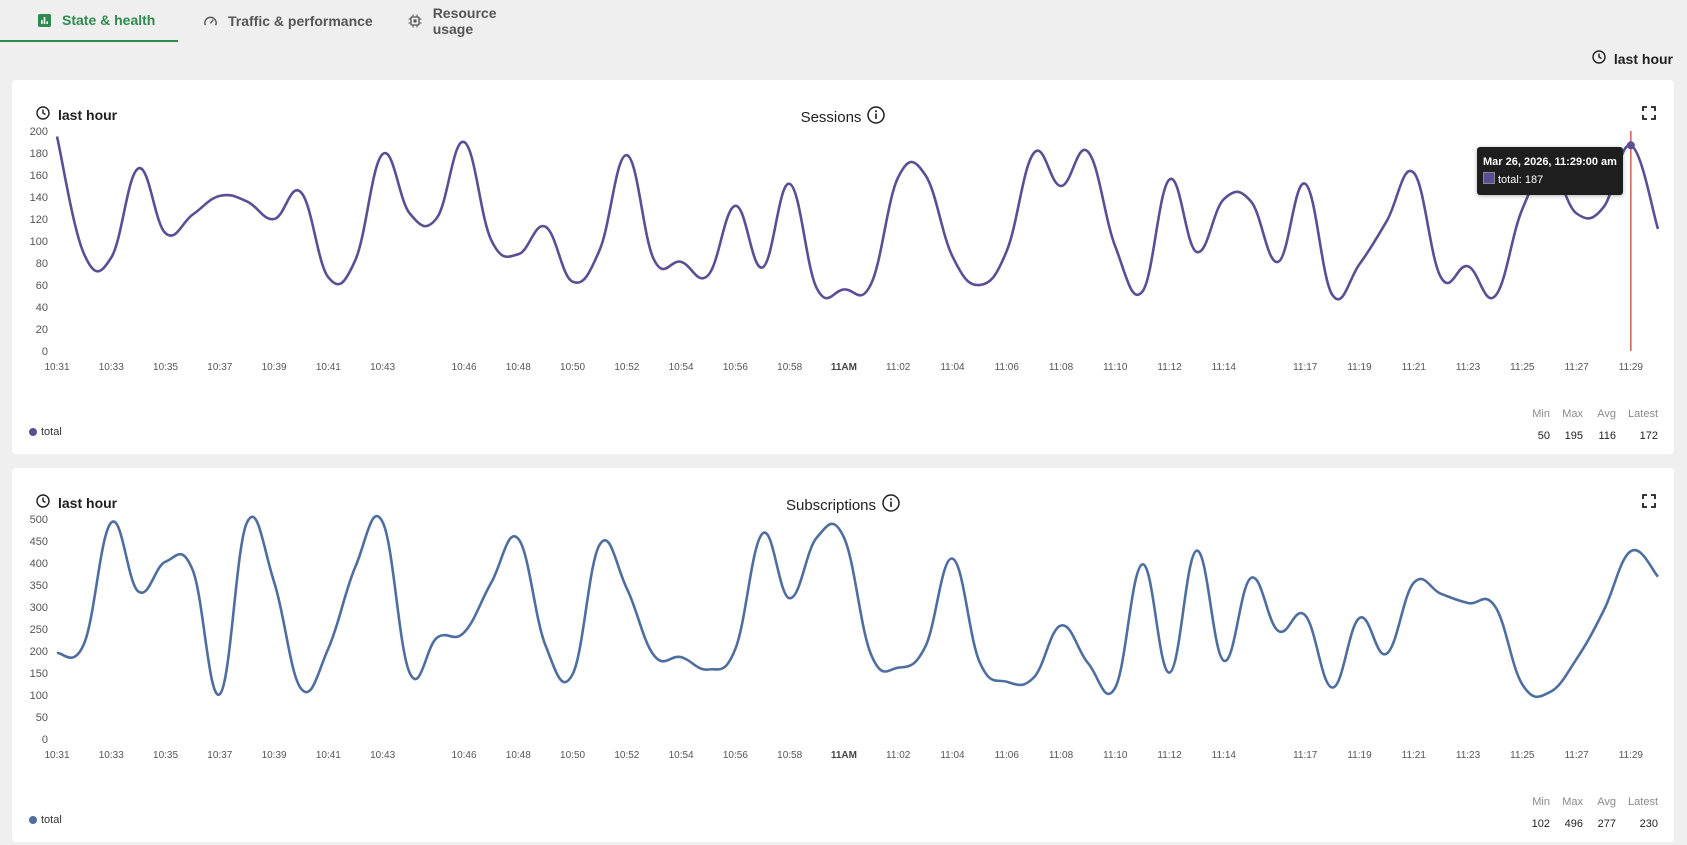  What do you see at coordinates (1573, 436) in the screenshot?
I see `stat-max-value: 195` at bounding box center [1573, 436].